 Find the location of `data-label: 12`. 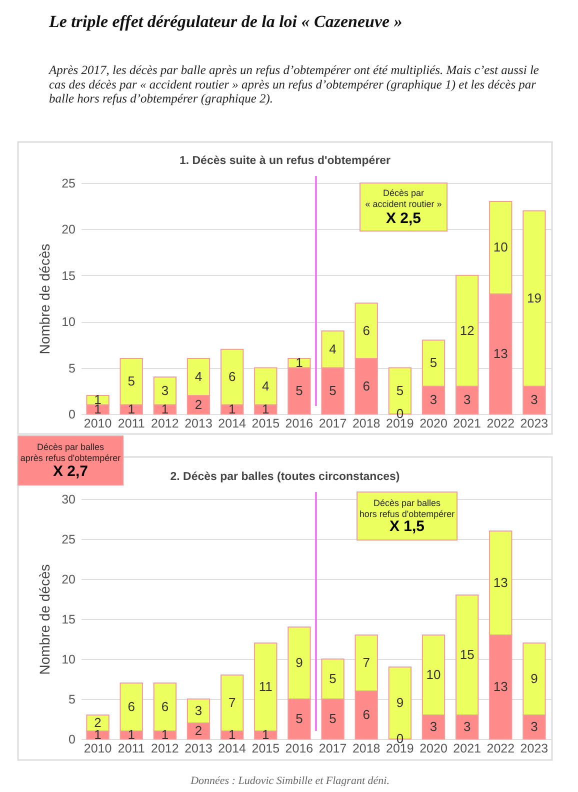

data-label: 12 is located at coordinates (467, 330).